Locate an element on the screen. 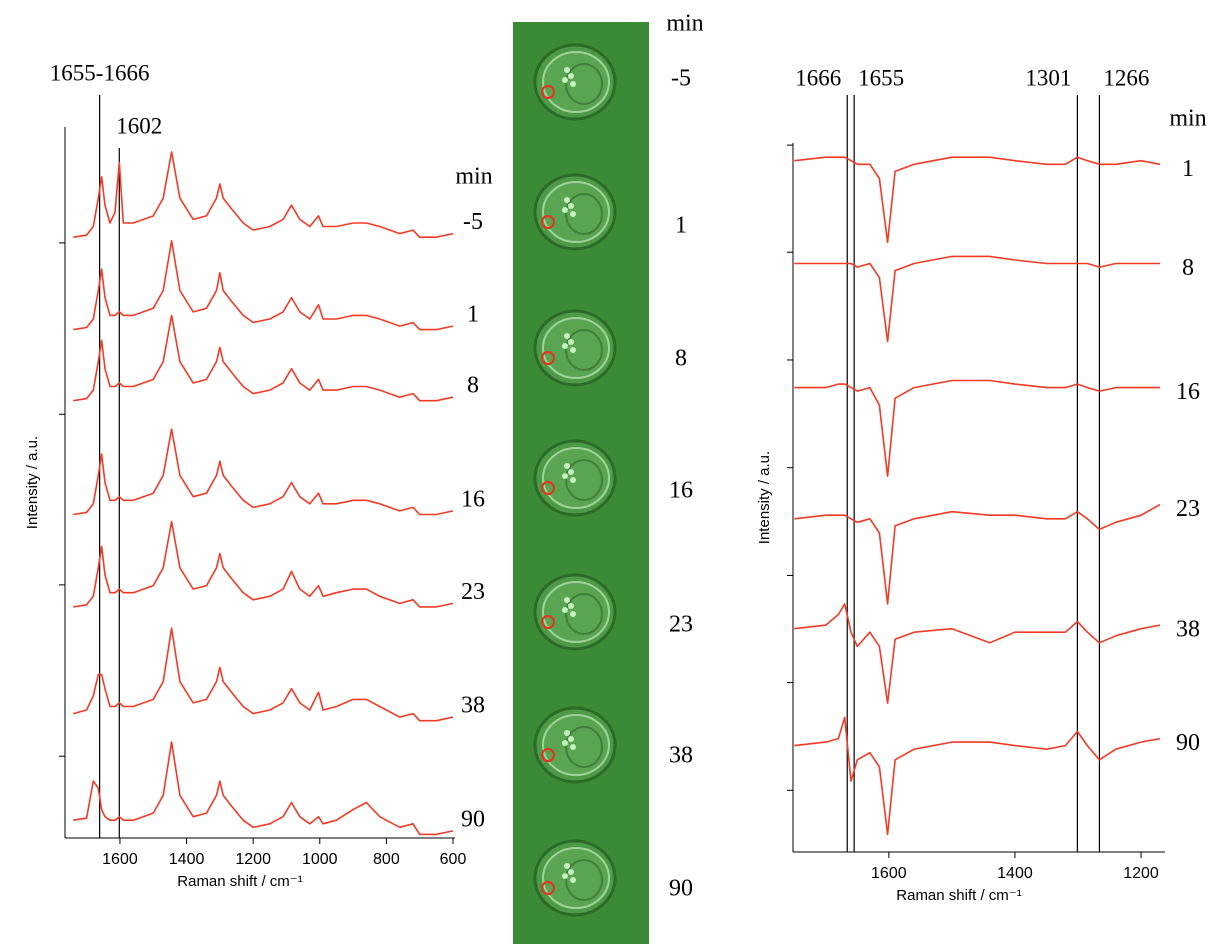 This screenshot has width=1223, height=944. x-tick-label: 1000 is located at coordinates (320, 859).